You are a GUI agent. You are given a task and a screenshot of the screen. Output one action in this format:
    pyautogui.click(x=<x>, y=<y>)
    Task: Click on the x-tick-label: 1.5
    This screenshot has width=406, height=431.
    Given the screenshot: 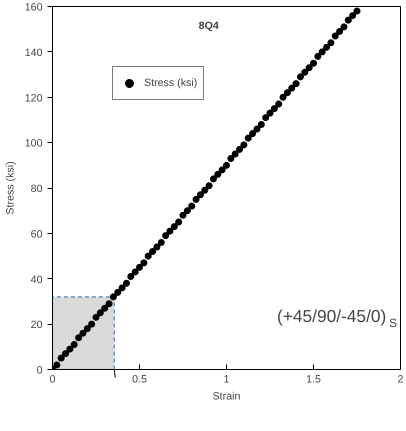 What is the action you would take?
    pyautogui.click(x=313, y=380)
    